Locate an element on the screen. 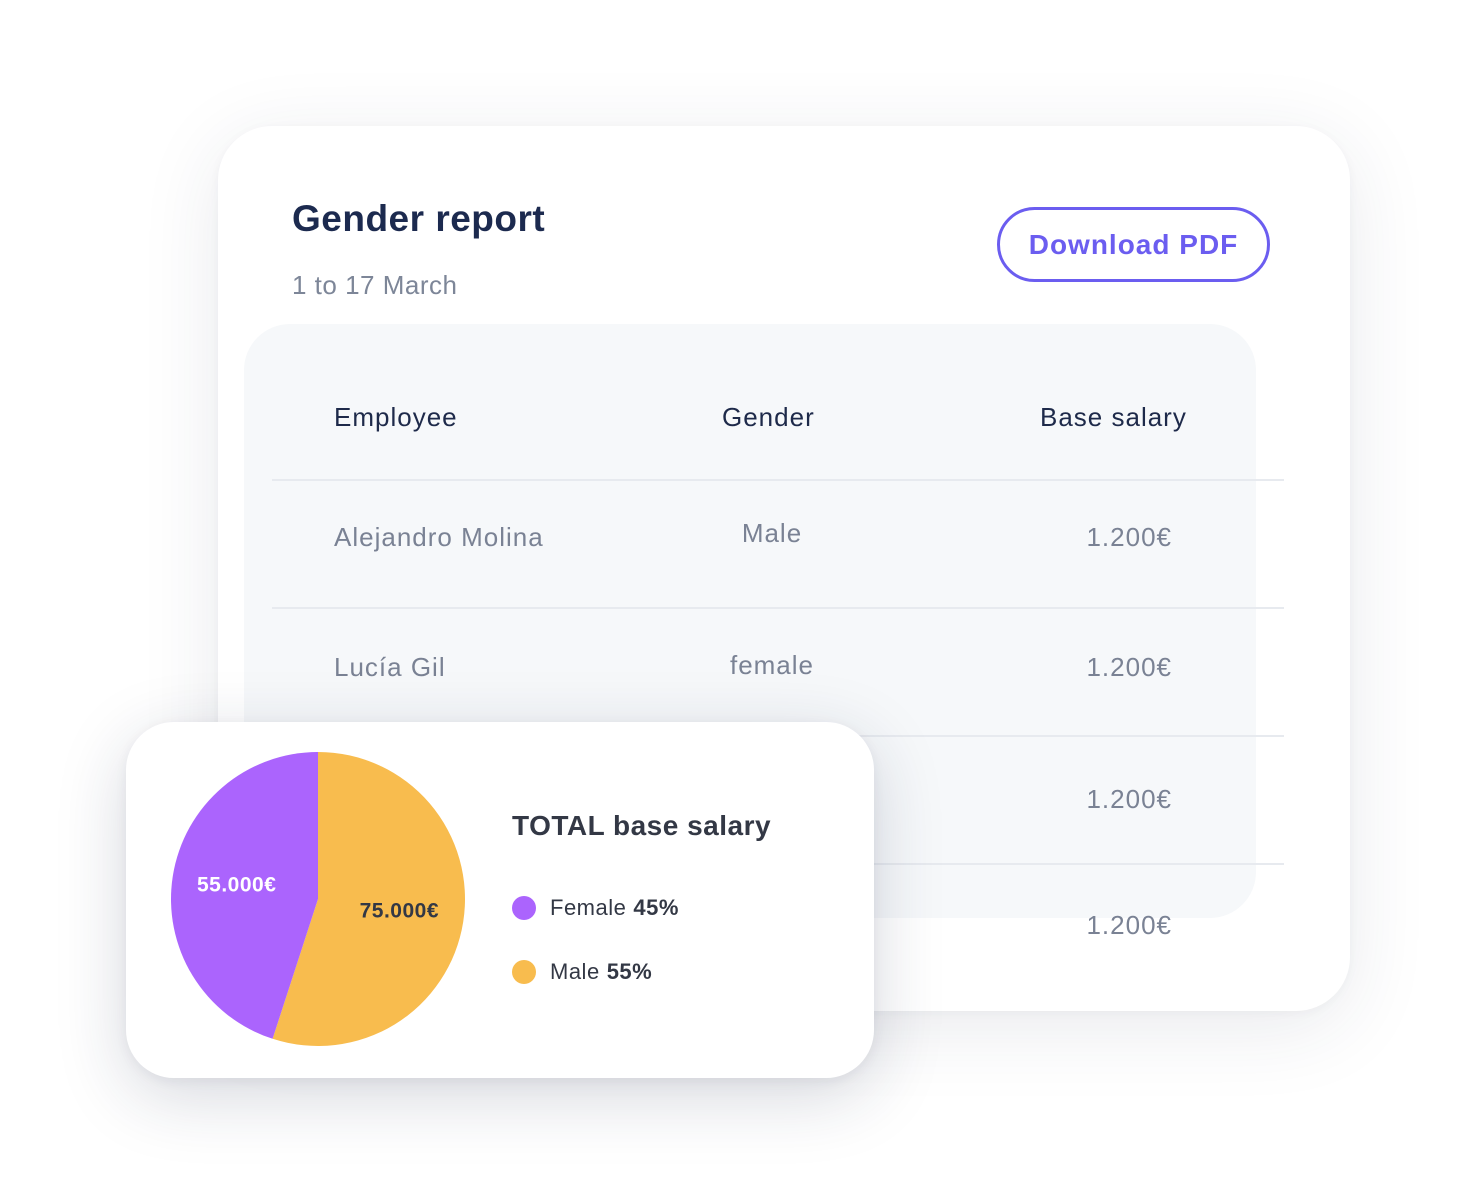 Image resolution: width=1480 pixels, height=1202 pixels. pie-slice-male is located at coordinates (369, 899).